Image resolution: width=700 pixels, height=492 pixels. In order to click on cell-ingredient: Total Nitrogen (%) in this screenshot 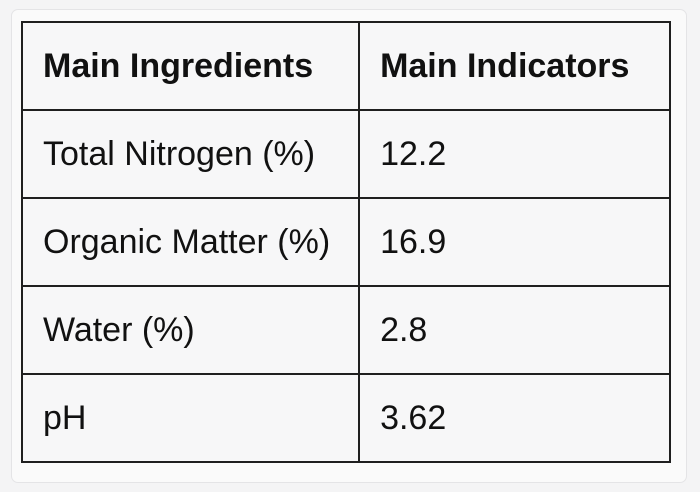, I will do `click(190, 154)`.